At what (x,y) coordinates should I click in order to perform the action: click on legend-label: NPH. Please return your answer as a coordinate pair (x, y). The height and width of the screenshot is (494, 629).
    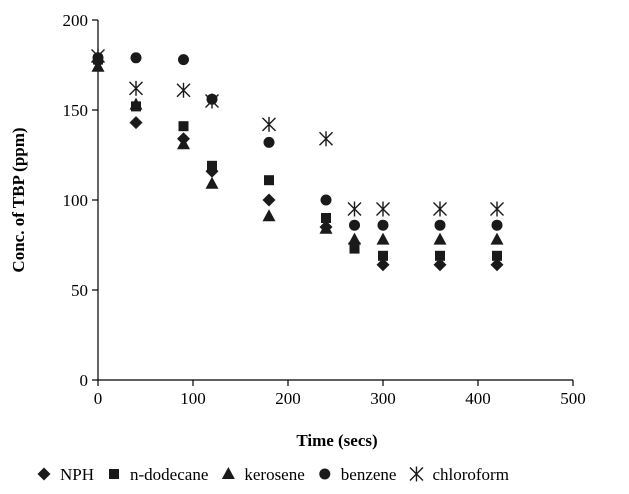
    Looking at the image, I should click on (77, 474).